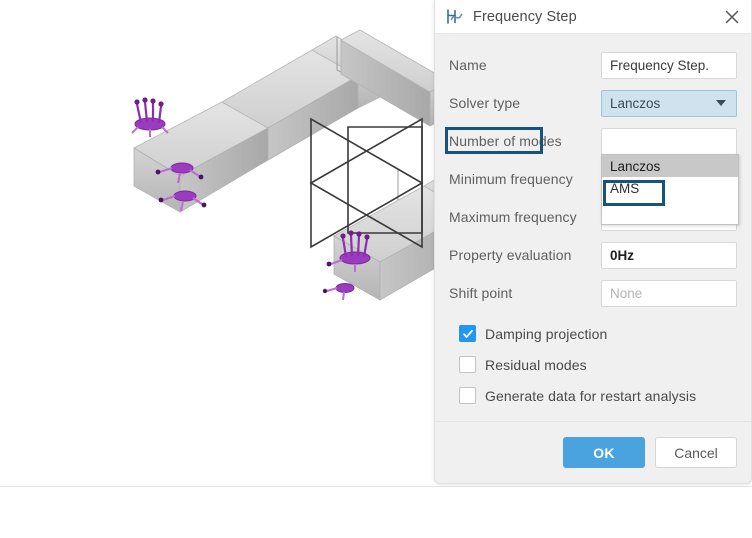  I want to click on field-row-name: Name Frequency Step., so click(593, 65).